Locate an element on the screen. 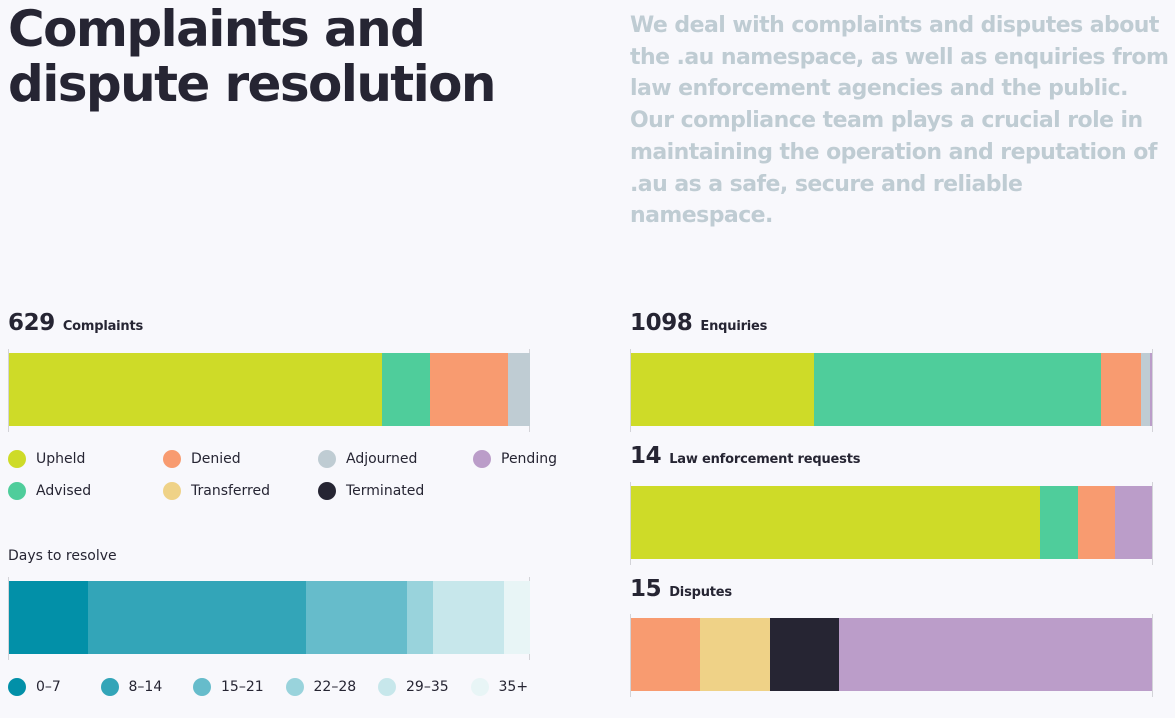  disputes-stat: 15 Disputes is located at coordinates (681, 589).